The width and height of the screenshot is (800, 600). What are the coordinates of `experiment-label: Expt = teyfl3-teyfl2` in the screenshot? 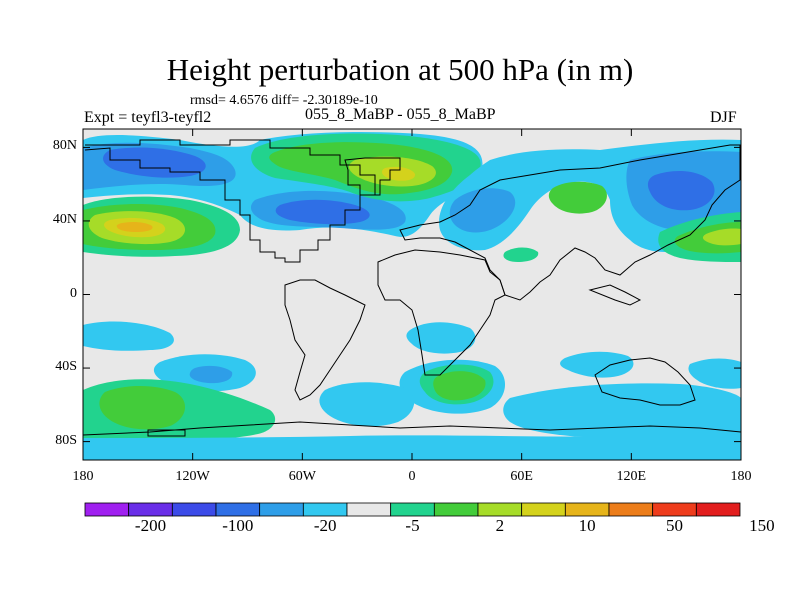 It's located at (148, 117).